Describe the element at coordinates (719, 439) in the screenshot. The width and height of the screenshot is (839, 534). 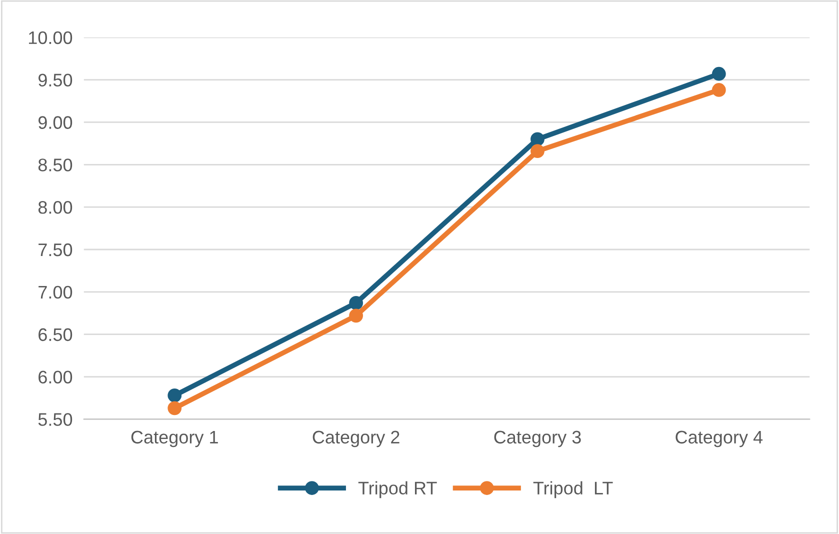
I see `x-tick-label: Category 4` at that location.